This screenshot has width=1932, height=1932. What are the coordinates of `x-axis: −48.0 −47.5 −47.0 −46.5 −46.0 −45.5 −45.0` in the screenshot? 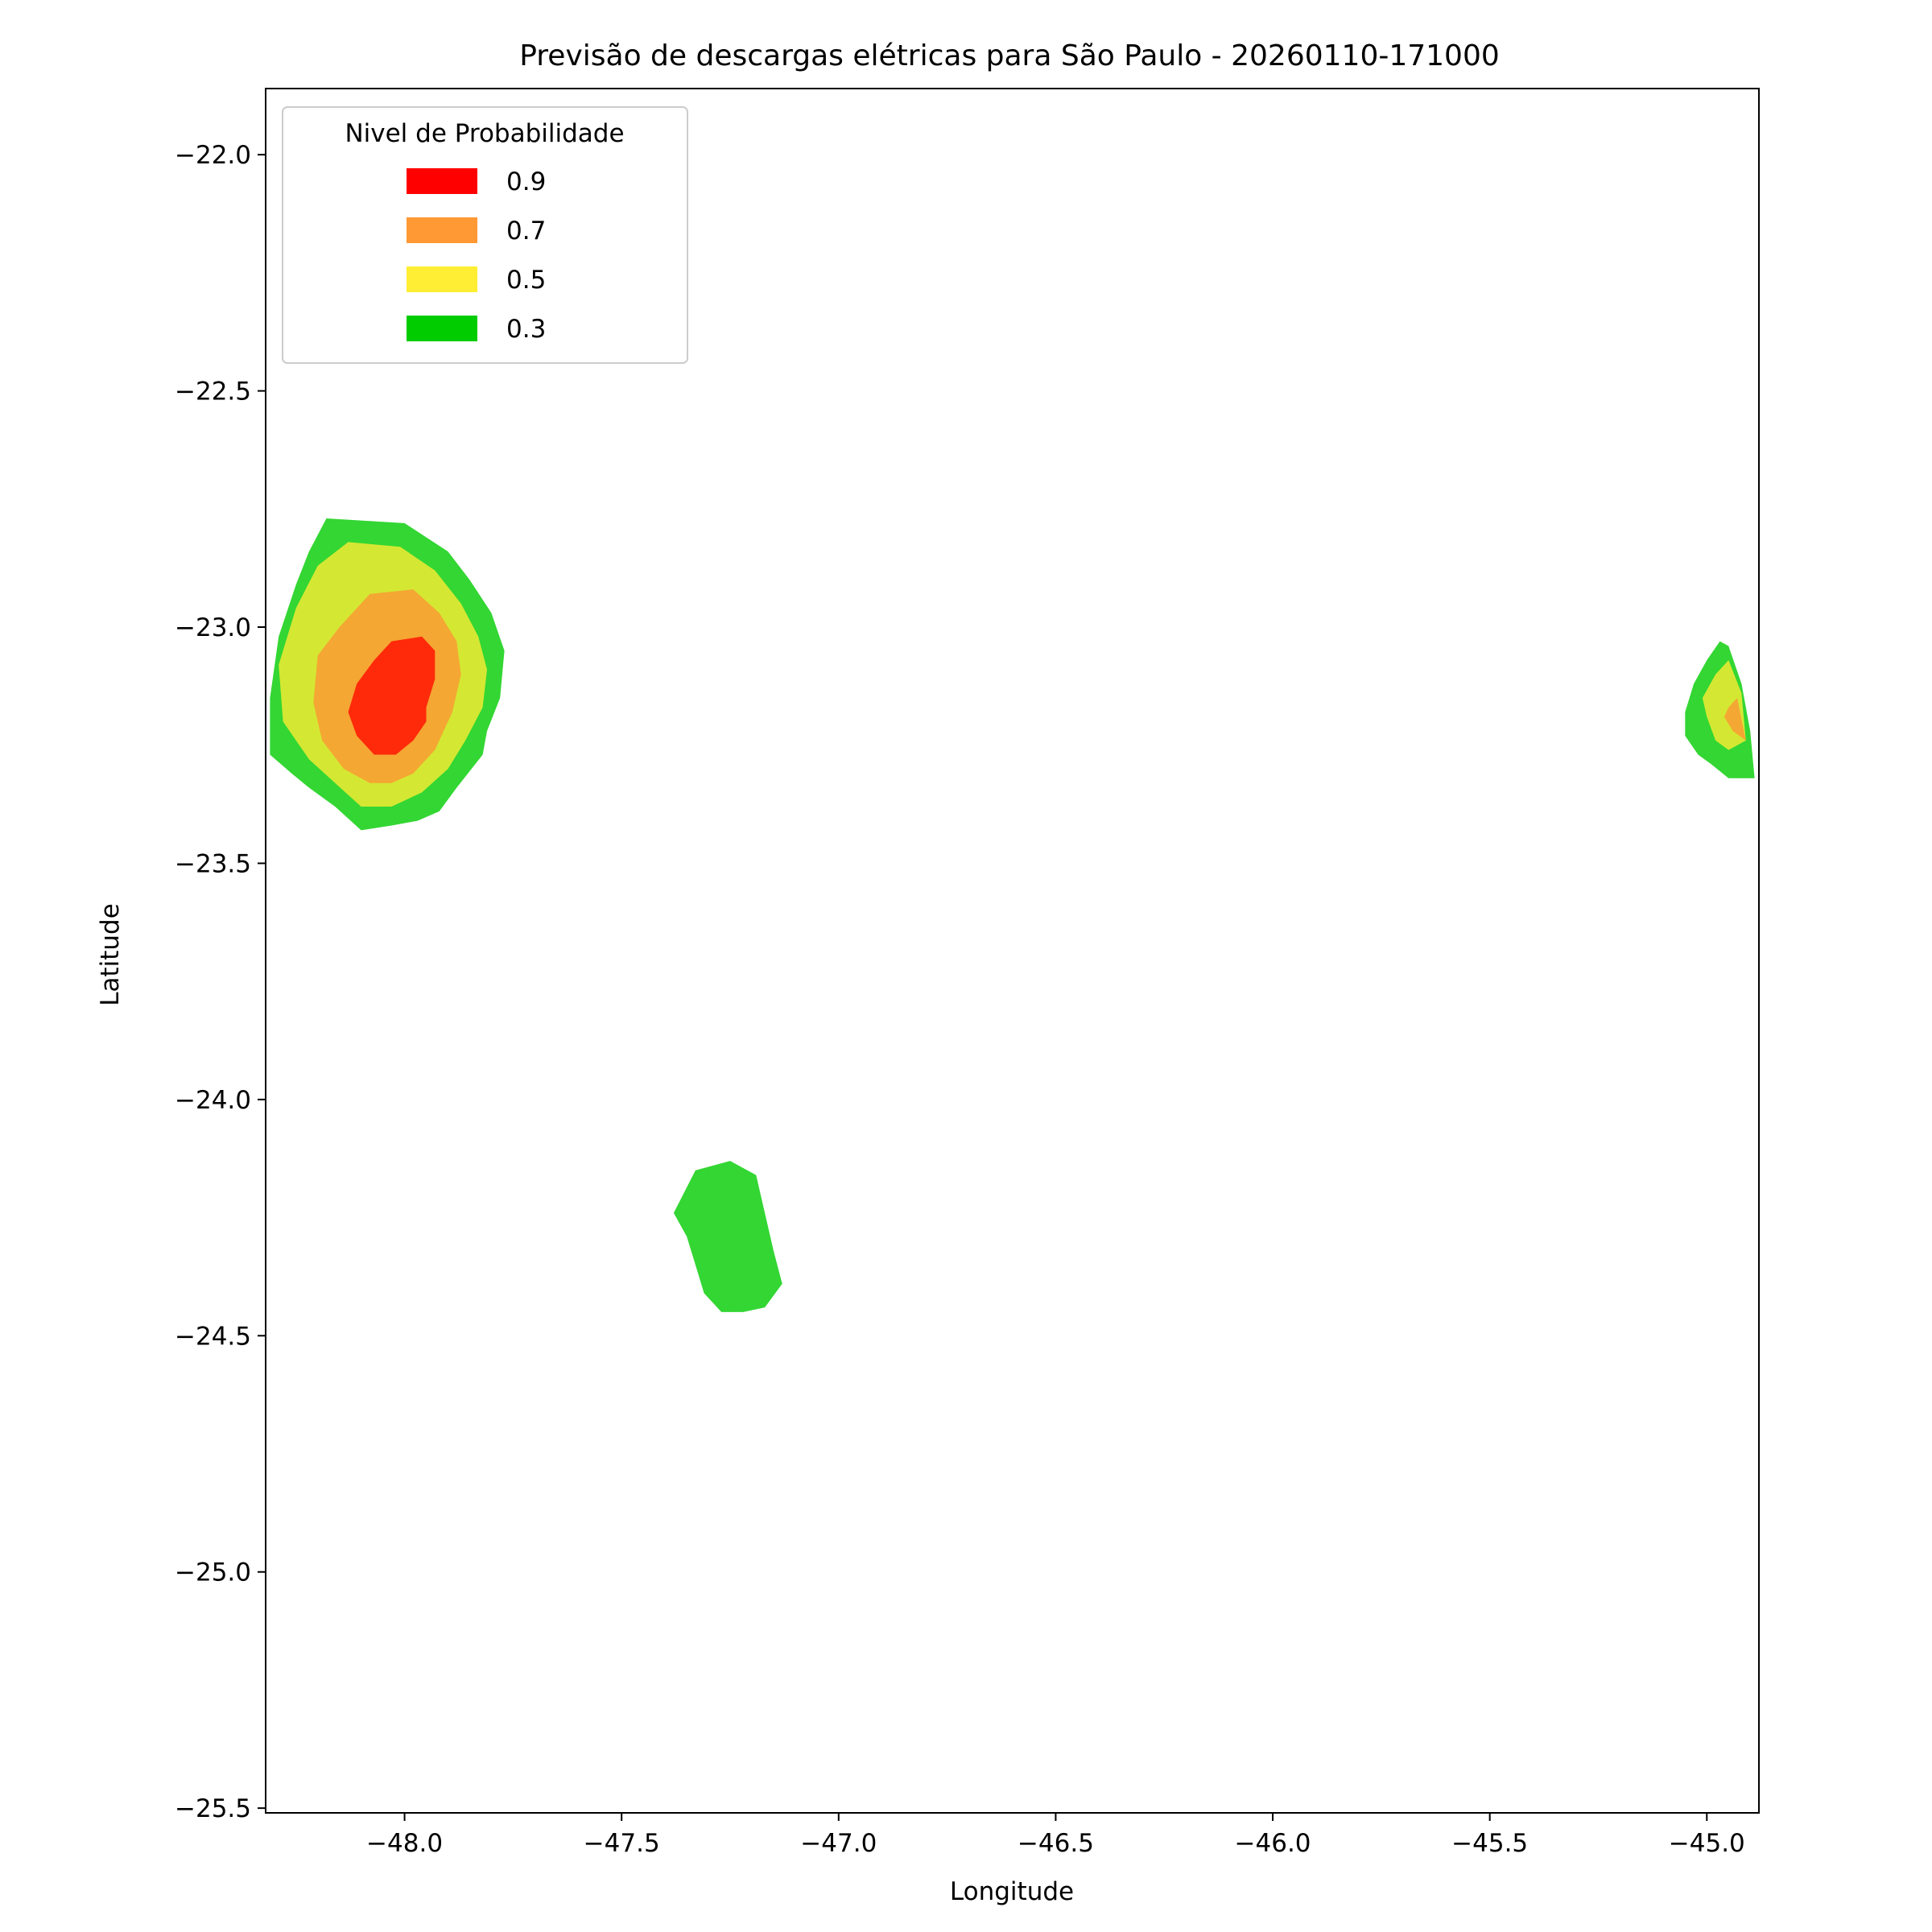 It's located at (1055, 1835).